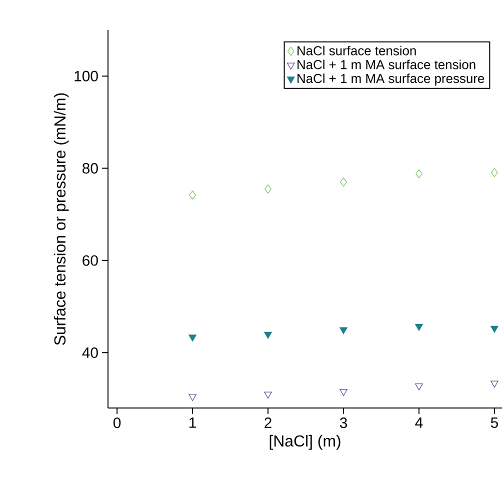 The height and width of the screenshot is (491, 503). What do you see at coordinates (86, 76) in the screenshot?
I see `y-tick-label: 100` at bounding box center [86, 76].